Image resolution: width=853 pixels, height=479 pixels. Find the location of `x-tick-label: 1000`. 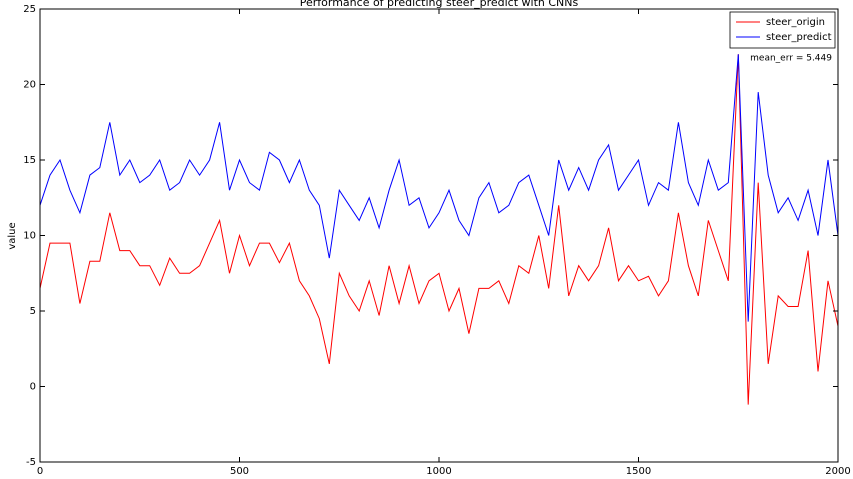

x-tick-label: 1000 is located at coordinates (438, 471).